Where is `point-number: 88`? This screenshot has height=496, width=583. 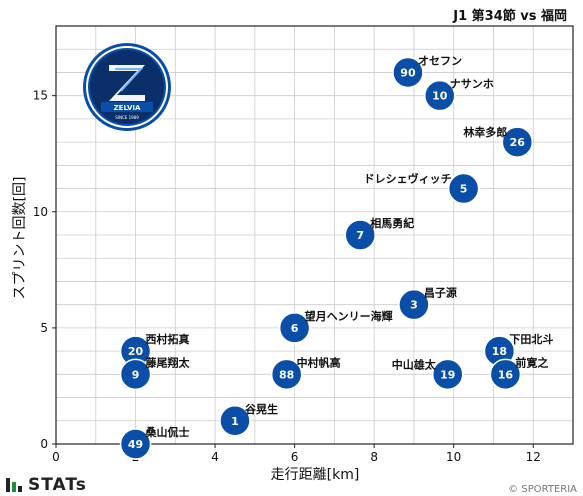
point-number: 88 is located at coordinates (286, 374).